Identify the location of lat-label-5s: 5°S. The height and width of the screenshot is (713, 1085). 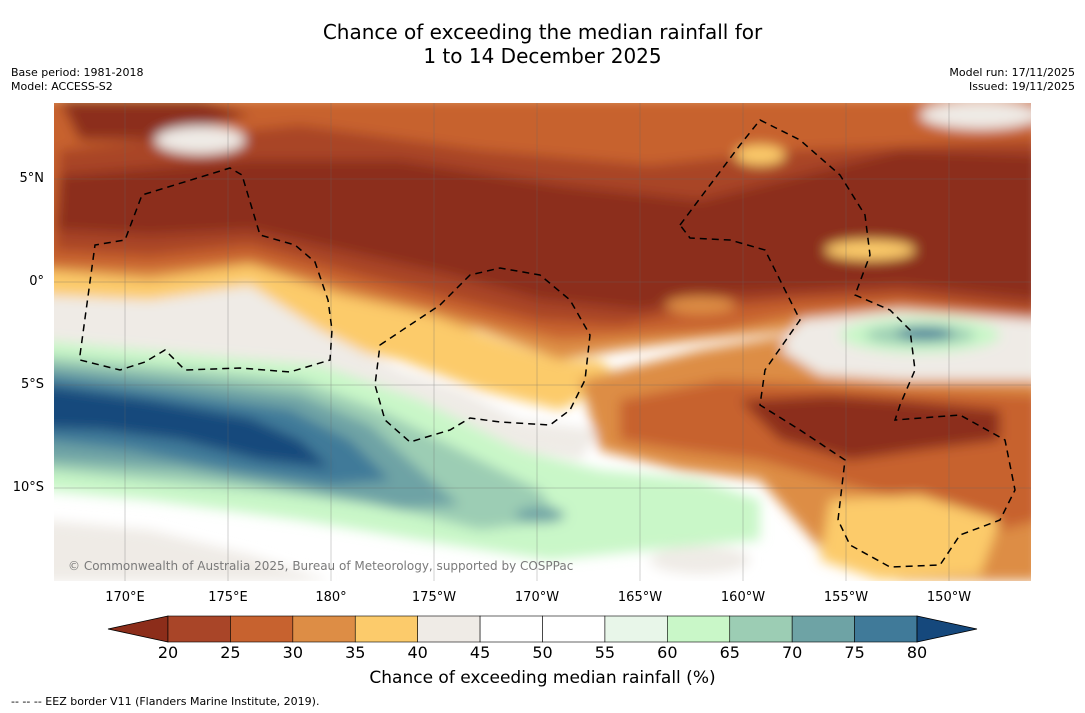
(32, 384).